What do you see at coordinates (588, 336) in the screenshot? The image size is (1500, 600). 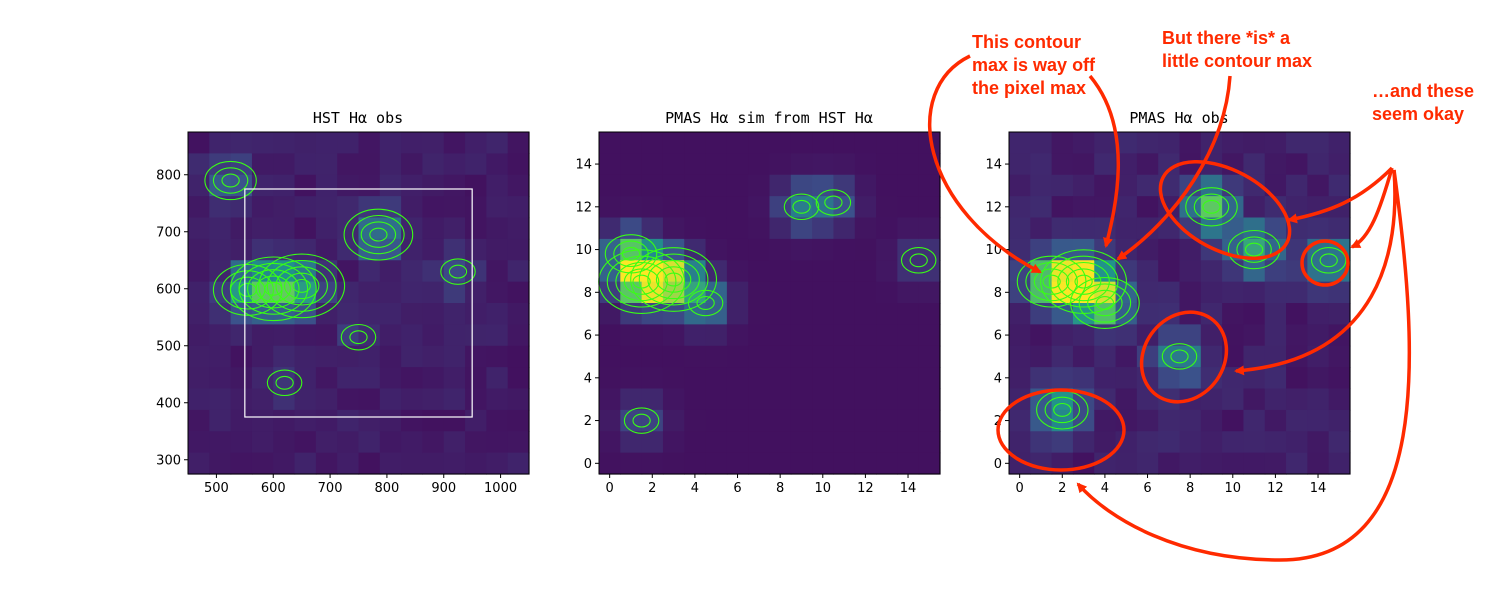 I see `y-tick-label: 6` at bounding box center [588, 336].